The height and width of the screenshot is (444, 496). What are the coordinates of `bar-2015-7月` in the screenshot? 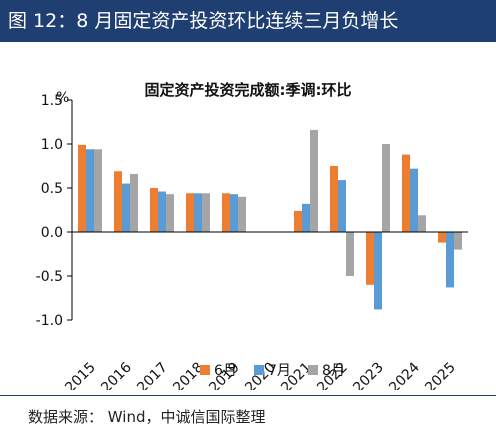 It's located at (90, 190).